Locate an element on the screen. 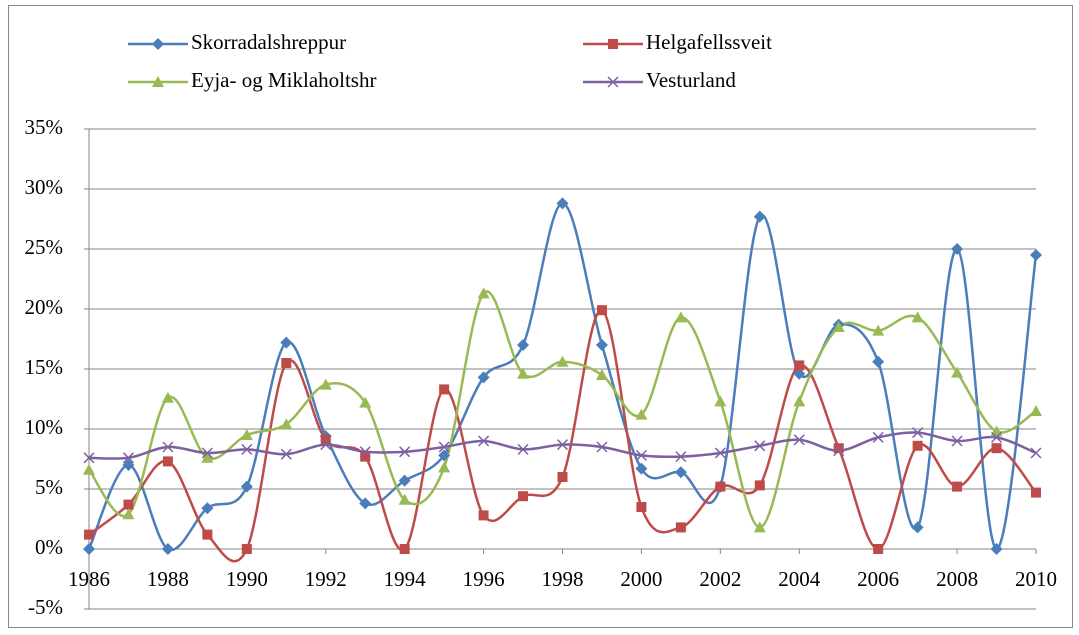  x-tick-label: 2000 is located at coordinates (641, 579).